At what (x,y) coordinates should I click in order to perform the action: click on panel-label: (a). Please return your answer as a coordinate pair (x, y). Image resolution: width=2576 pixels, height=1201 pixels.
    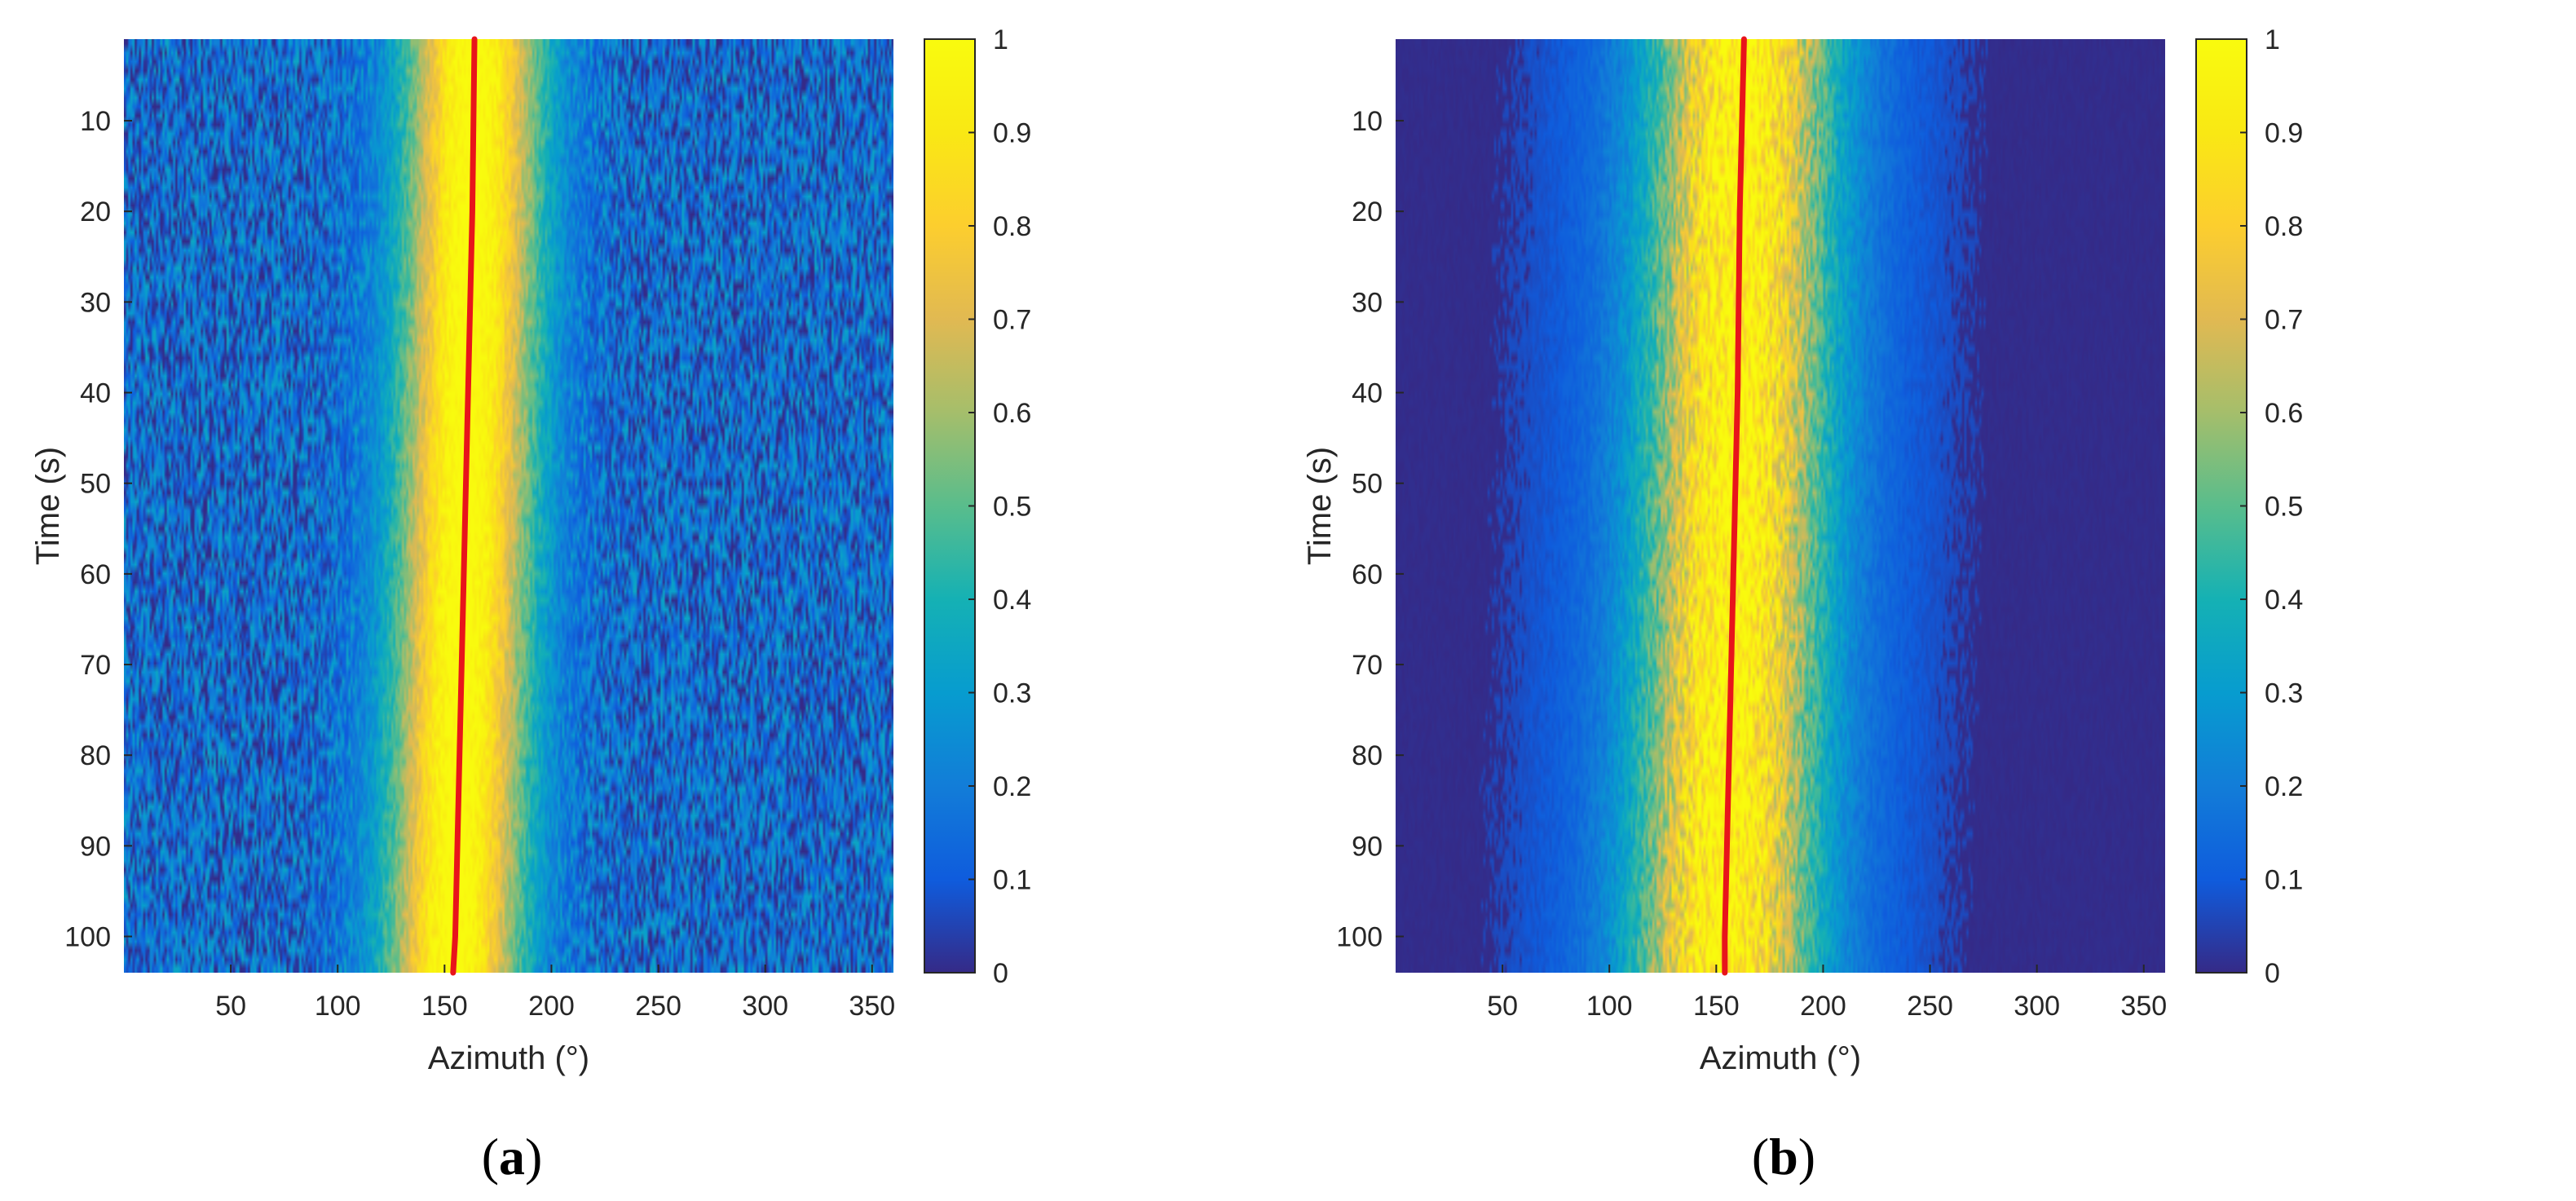
    Looking at the image, I should click on (512, 1157).